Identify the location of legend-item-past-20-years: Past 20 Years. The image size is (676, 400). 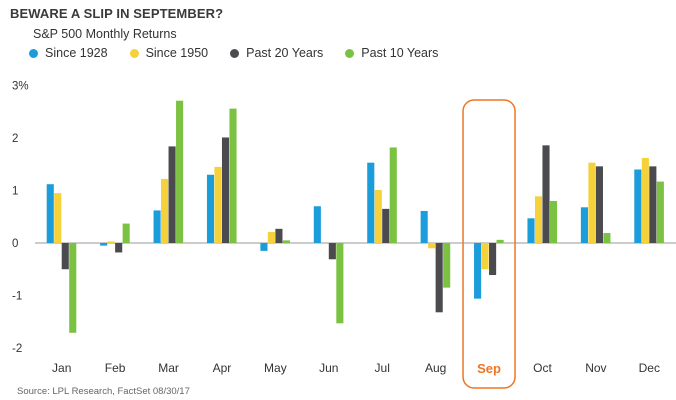
(276, 53).